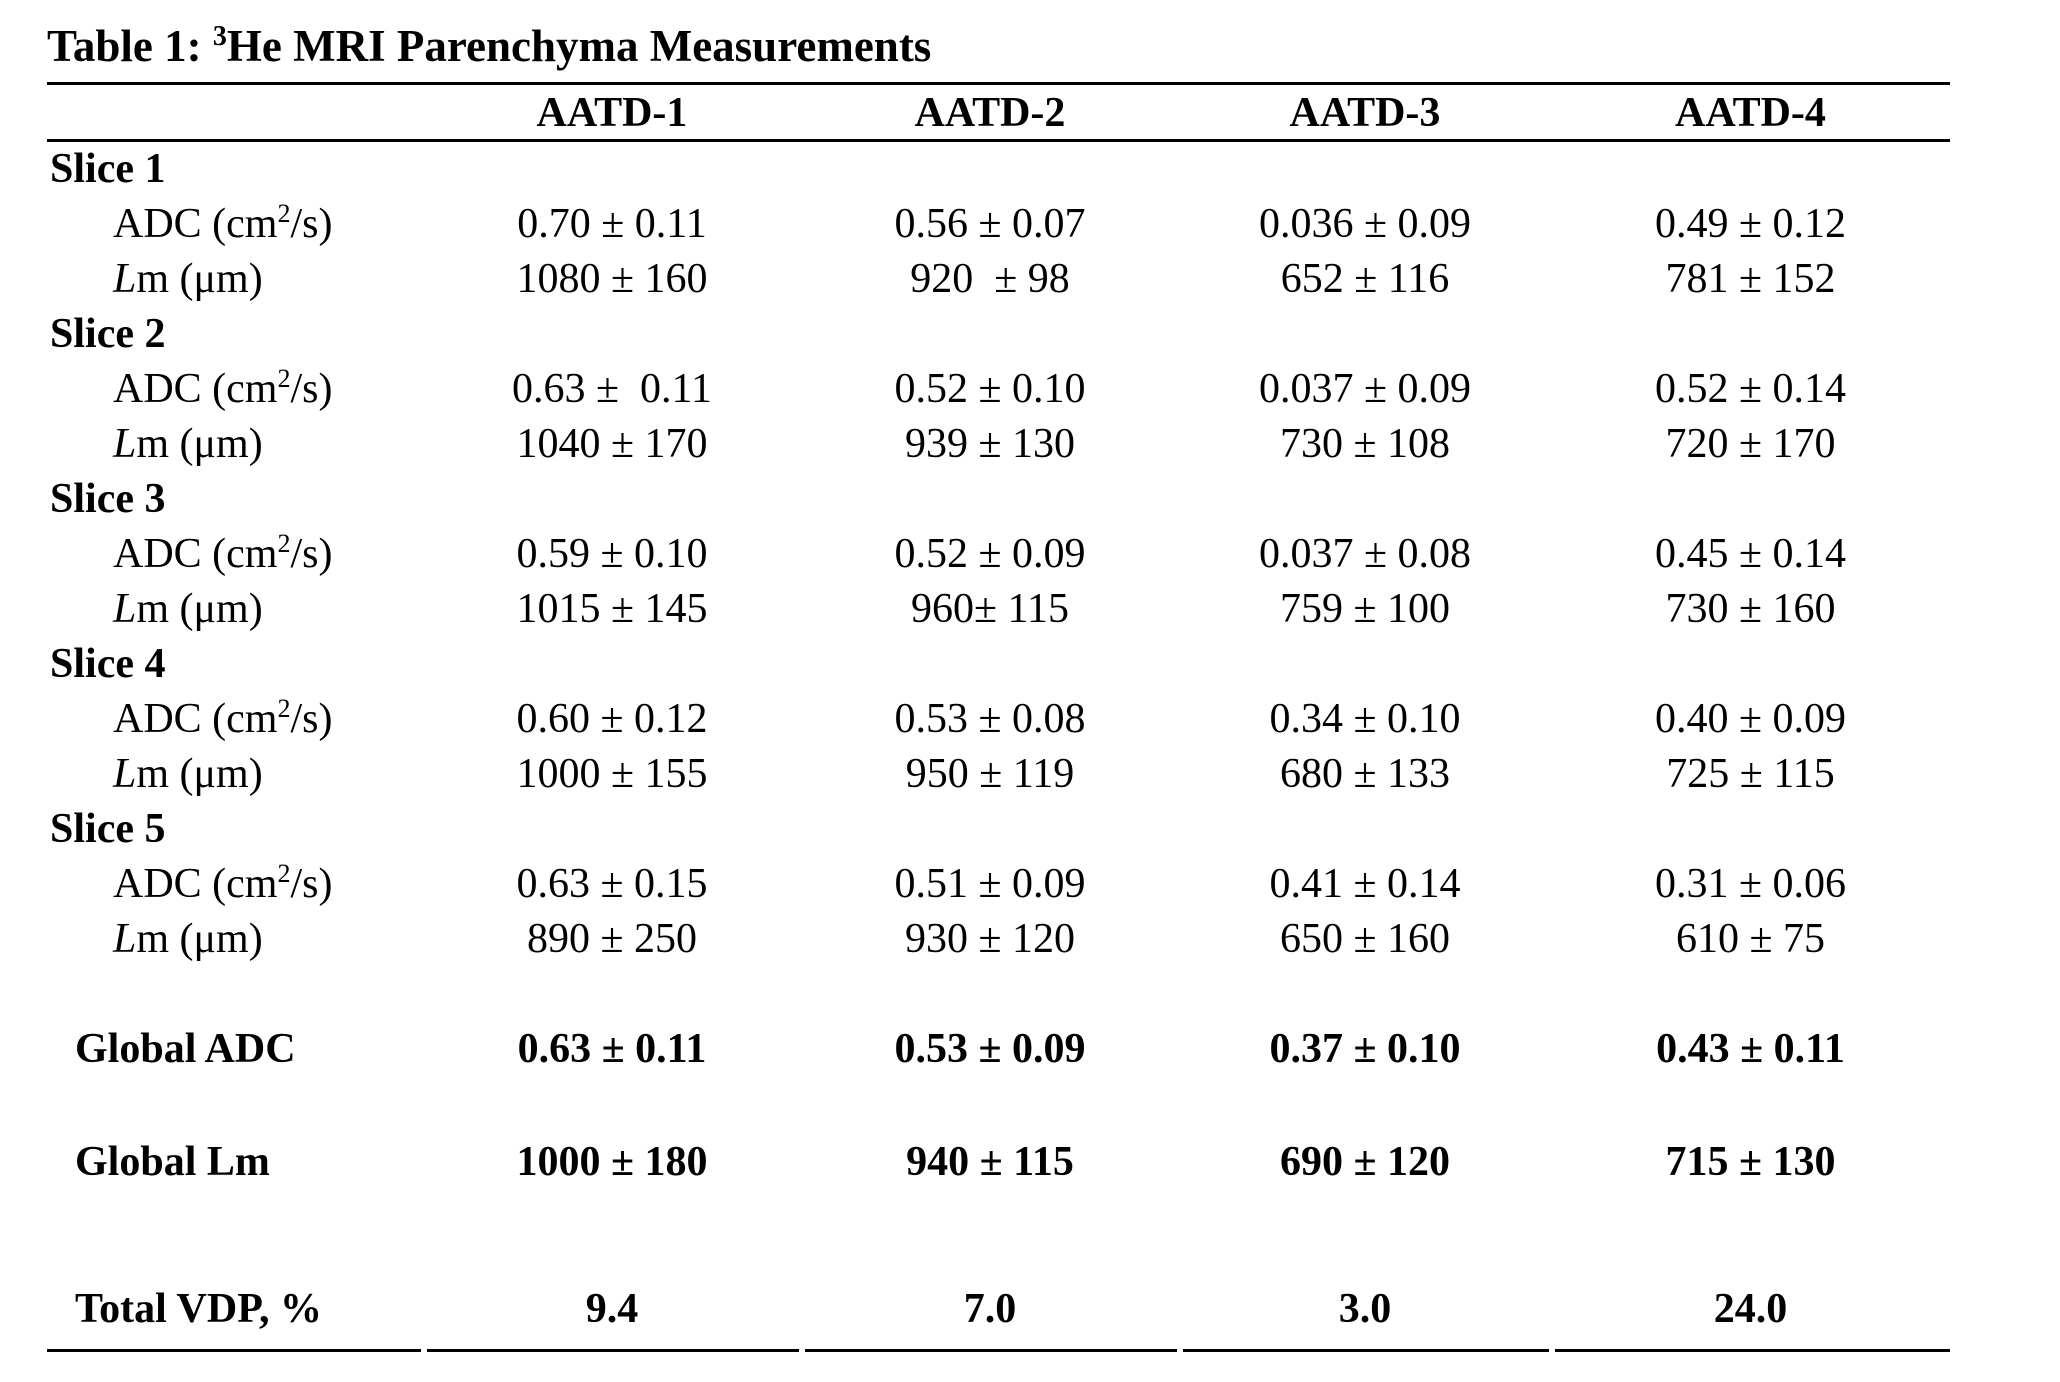 Image resolution: width=2060 pixels, height=1382 pixels. What do you see at coordinates (612, 939) in the screenshot?
I see `cell-lm-value: 890 ± 250` at bounding box center [612, 939].